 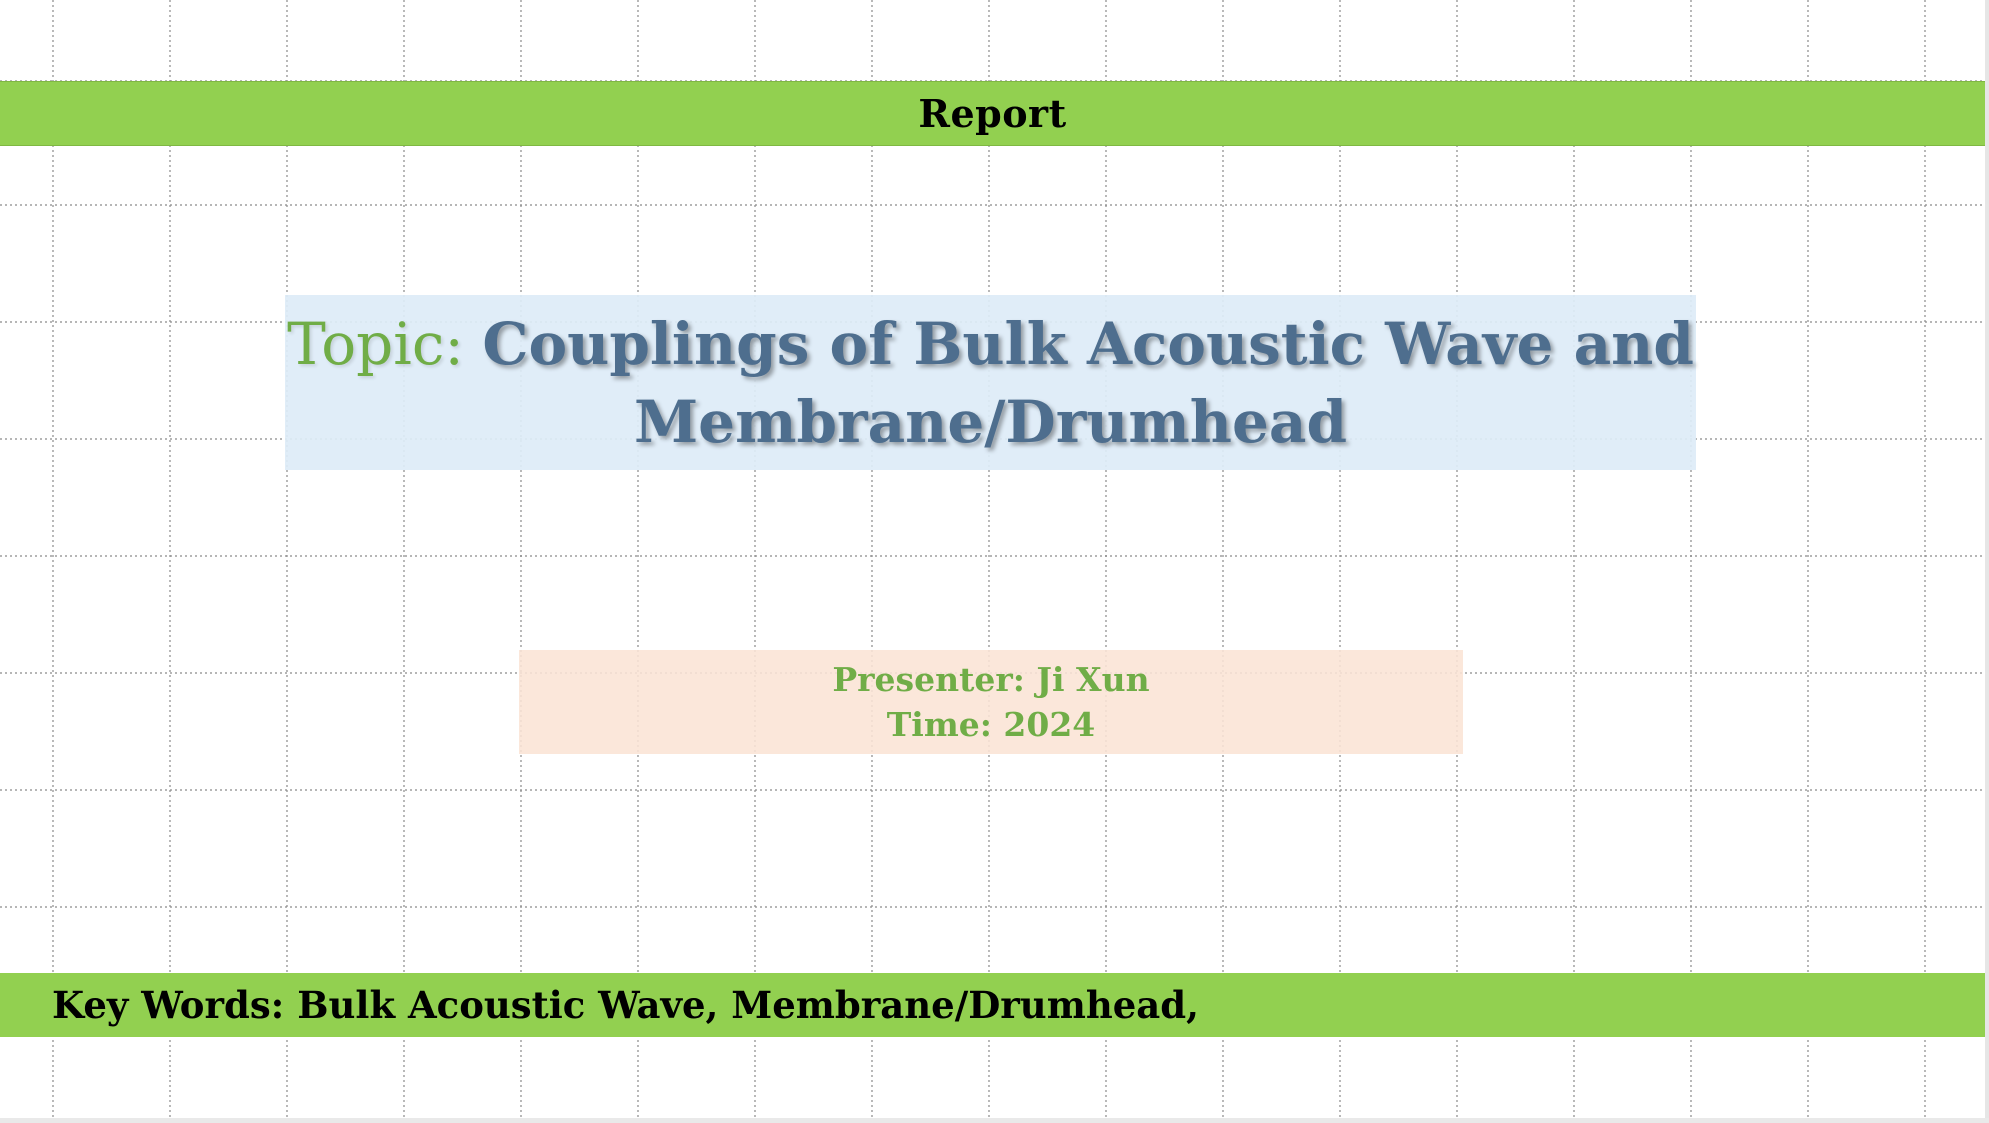 What do you see at coordinates (994, 1120) in the screenshot?
I see `bottom-edge` at bounding box center [994, 1120].